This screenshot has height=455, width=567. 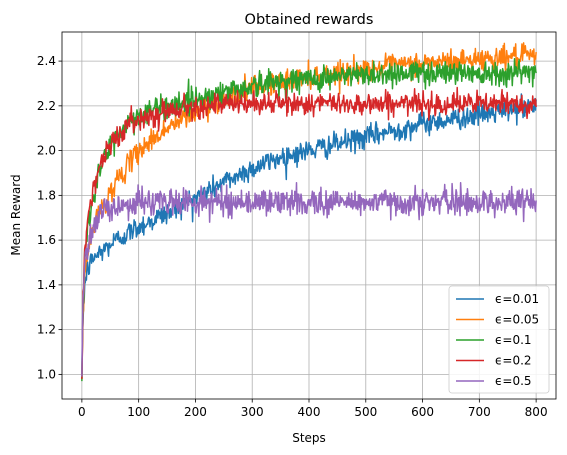 I want to click on x-tick-label: 200, so click(x=195, y=412).